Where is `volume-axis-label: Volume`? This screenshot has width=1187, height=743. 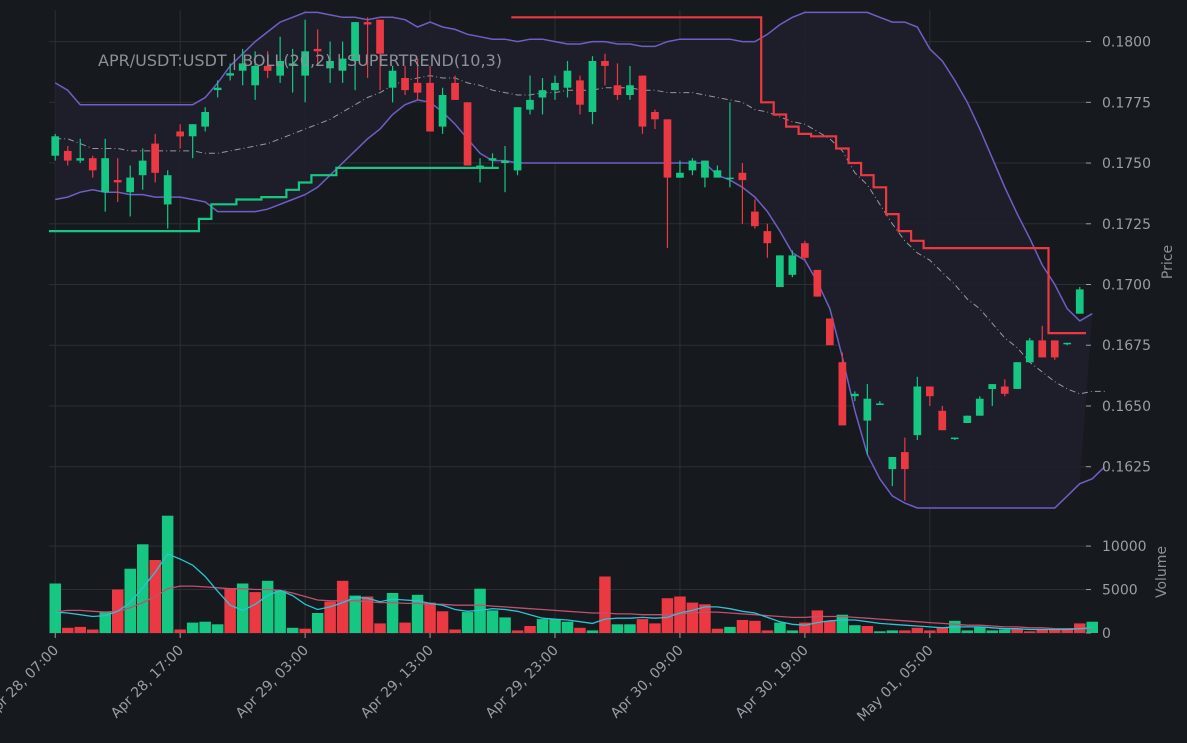
volume-axis-label: Volume is located at coordinates (1162, 572).